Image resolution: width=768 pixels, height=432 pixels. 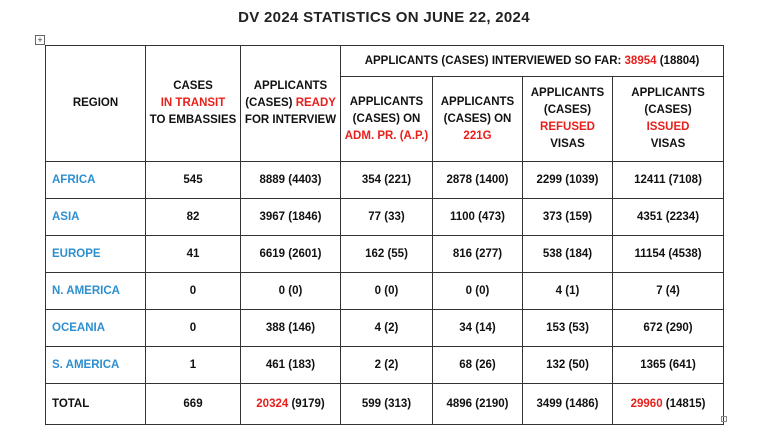 What do you see at coordinates (95, 404) in the screenshot?
I see `region-cell: TOTAL` at bounding box center [95, 404].